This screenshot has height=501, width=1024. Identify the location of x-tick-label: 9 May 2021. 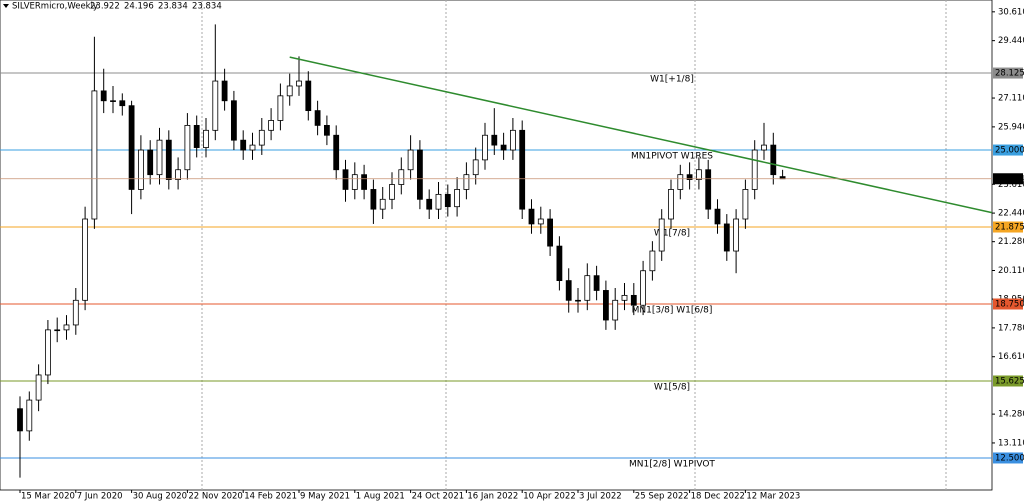
(325, 496).